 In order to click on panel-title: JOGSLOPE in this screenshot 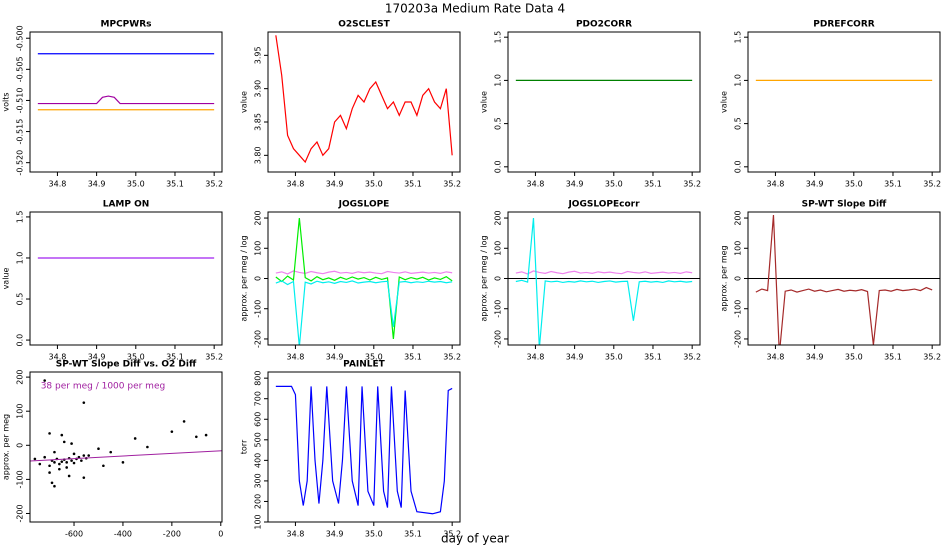, I will do `click(364, 205)`.